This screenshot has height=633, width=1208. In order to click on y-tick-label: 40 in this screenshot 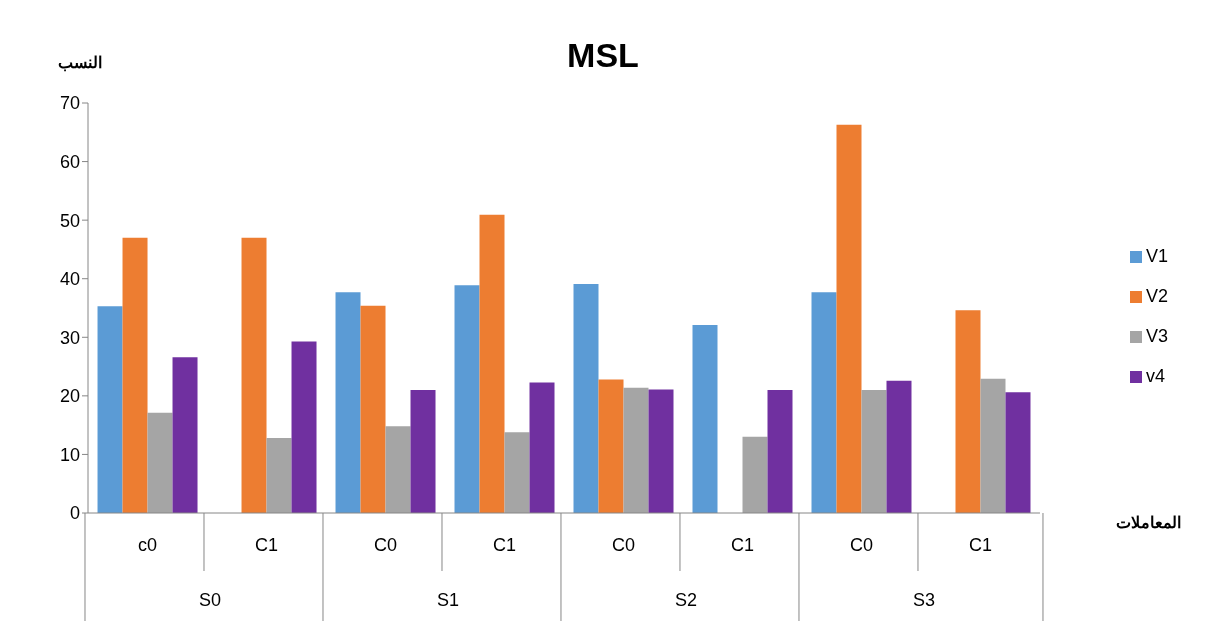, I will do `click(69, 279)`.